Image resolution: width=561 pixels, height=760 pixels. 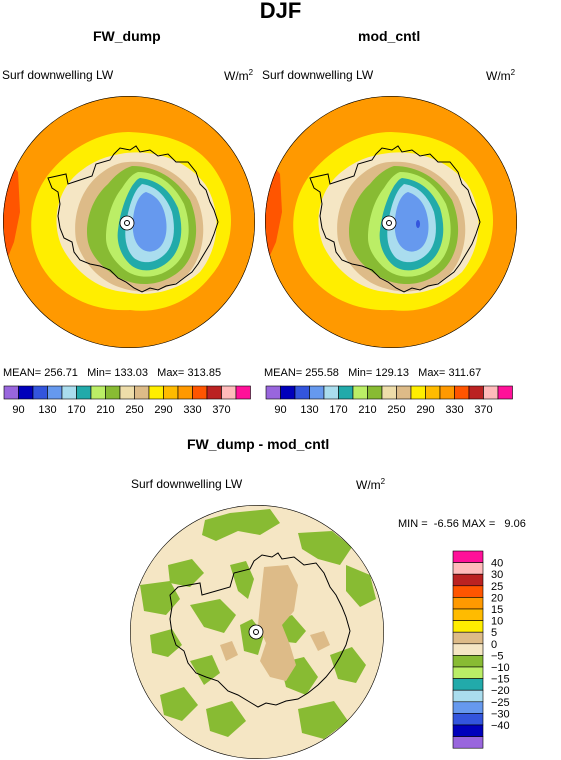 I want to click on stats-fw-dump: MEAN= 256.71 Min= 133.03 Max= 313.85, so click(x=112, y=373).